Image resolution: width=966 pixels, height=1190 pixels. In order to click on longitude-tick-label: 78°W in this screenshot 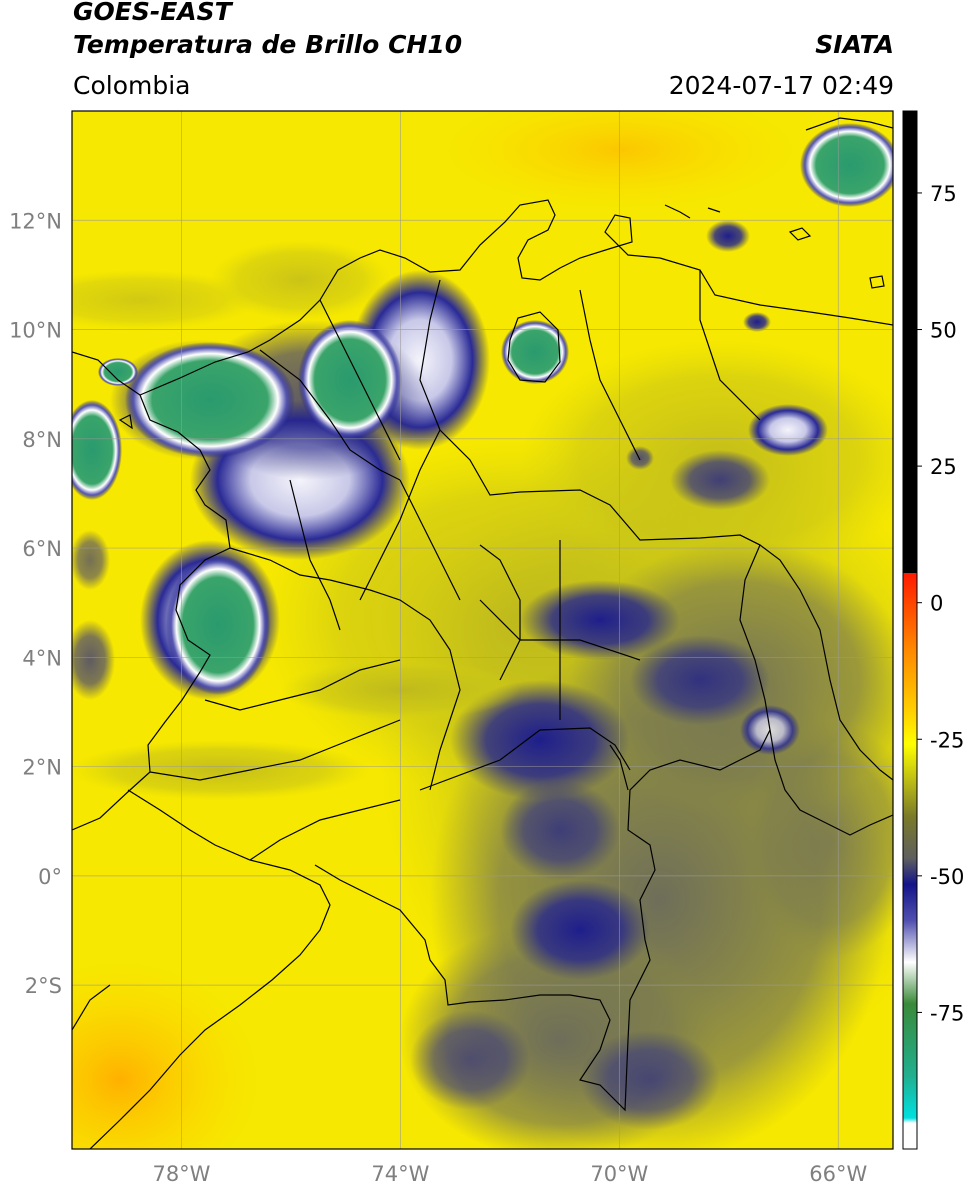, I will do `click(181, 1174)`.